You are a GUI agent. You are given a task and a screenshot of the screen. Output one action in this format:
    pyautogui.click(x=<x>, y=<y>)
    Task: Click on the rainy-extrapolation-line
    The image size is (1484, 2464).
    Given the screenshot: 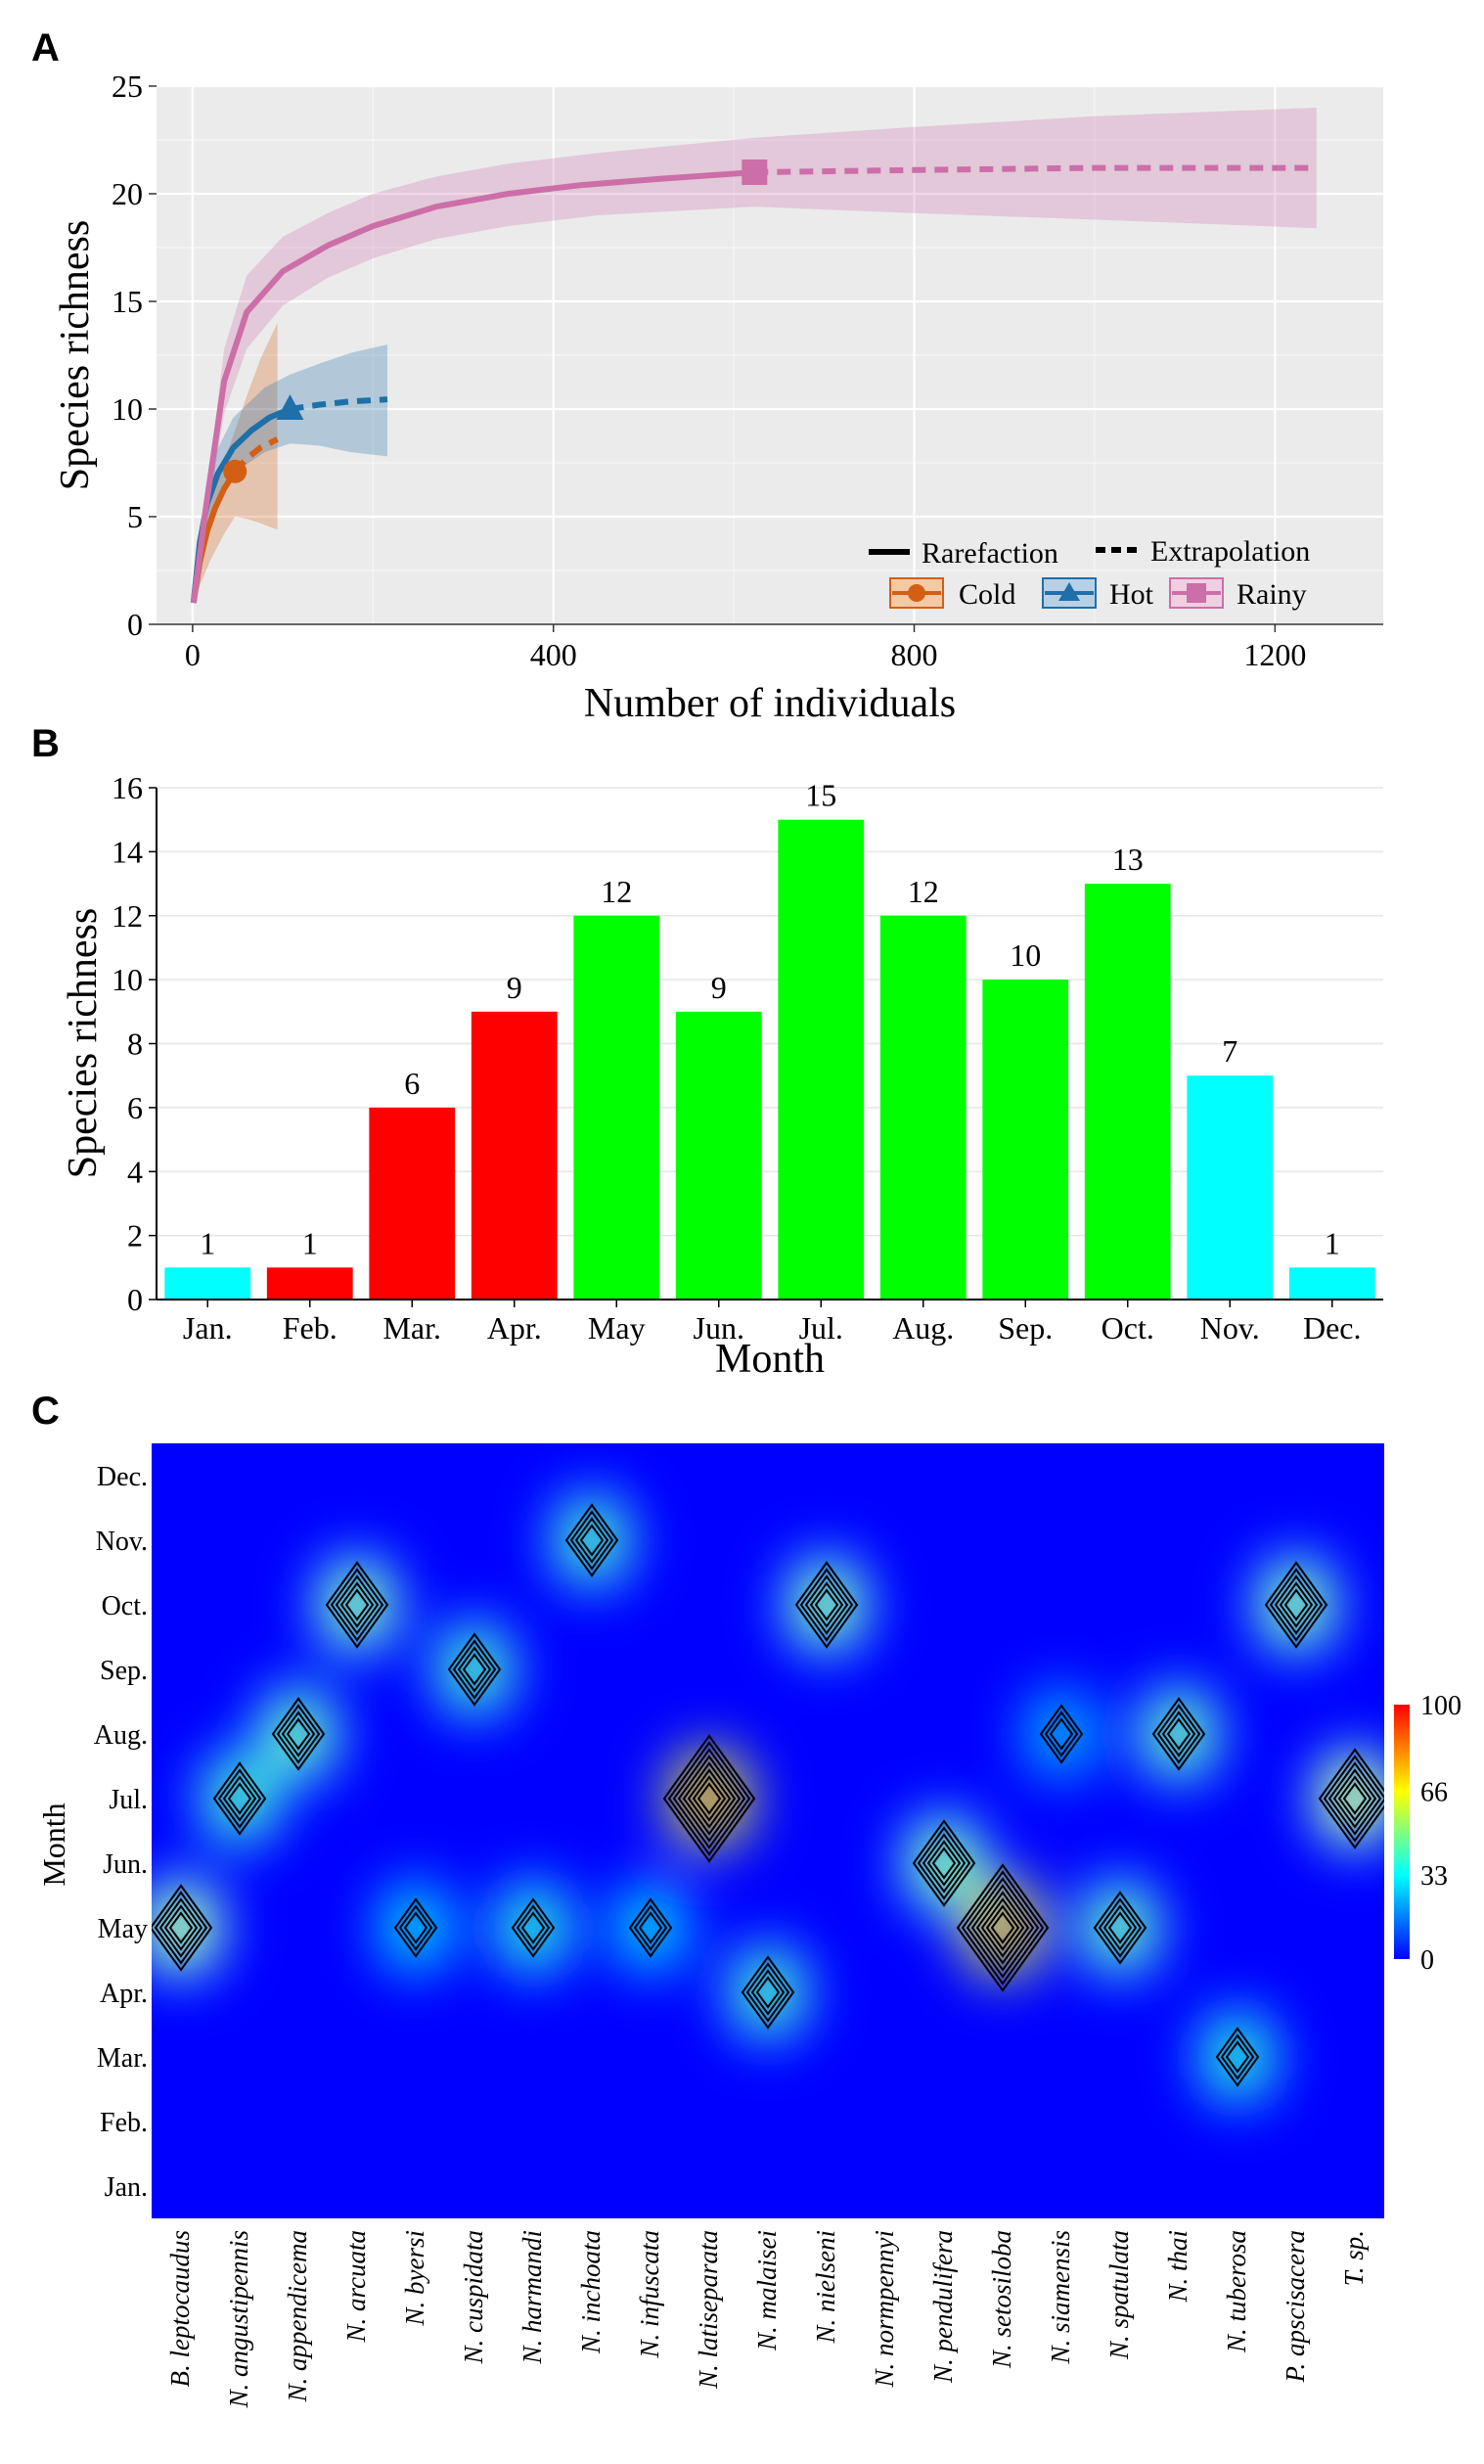 What is the action you would take?
    pyautogui.click(x=1035, y=170)
    